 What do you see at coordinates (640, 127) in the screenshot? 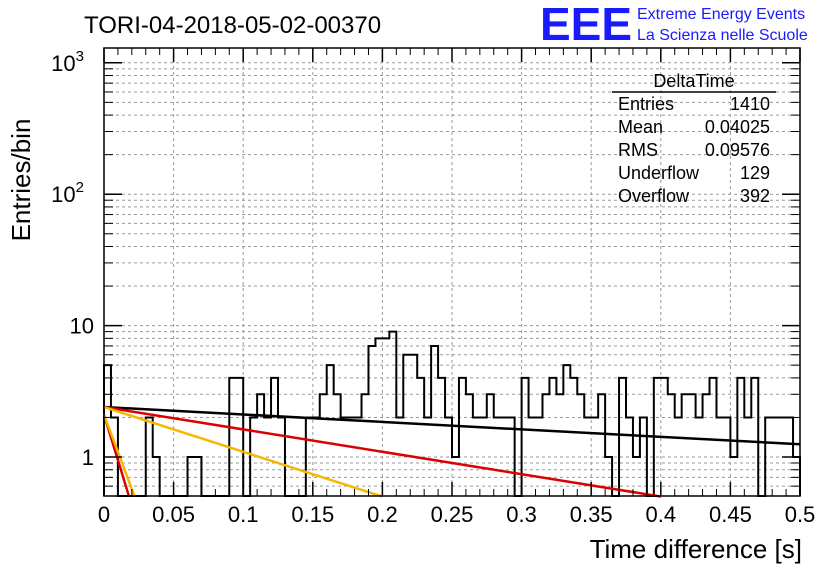
I see `stats-label-mean: Mean` at bounding box center [640, 127].